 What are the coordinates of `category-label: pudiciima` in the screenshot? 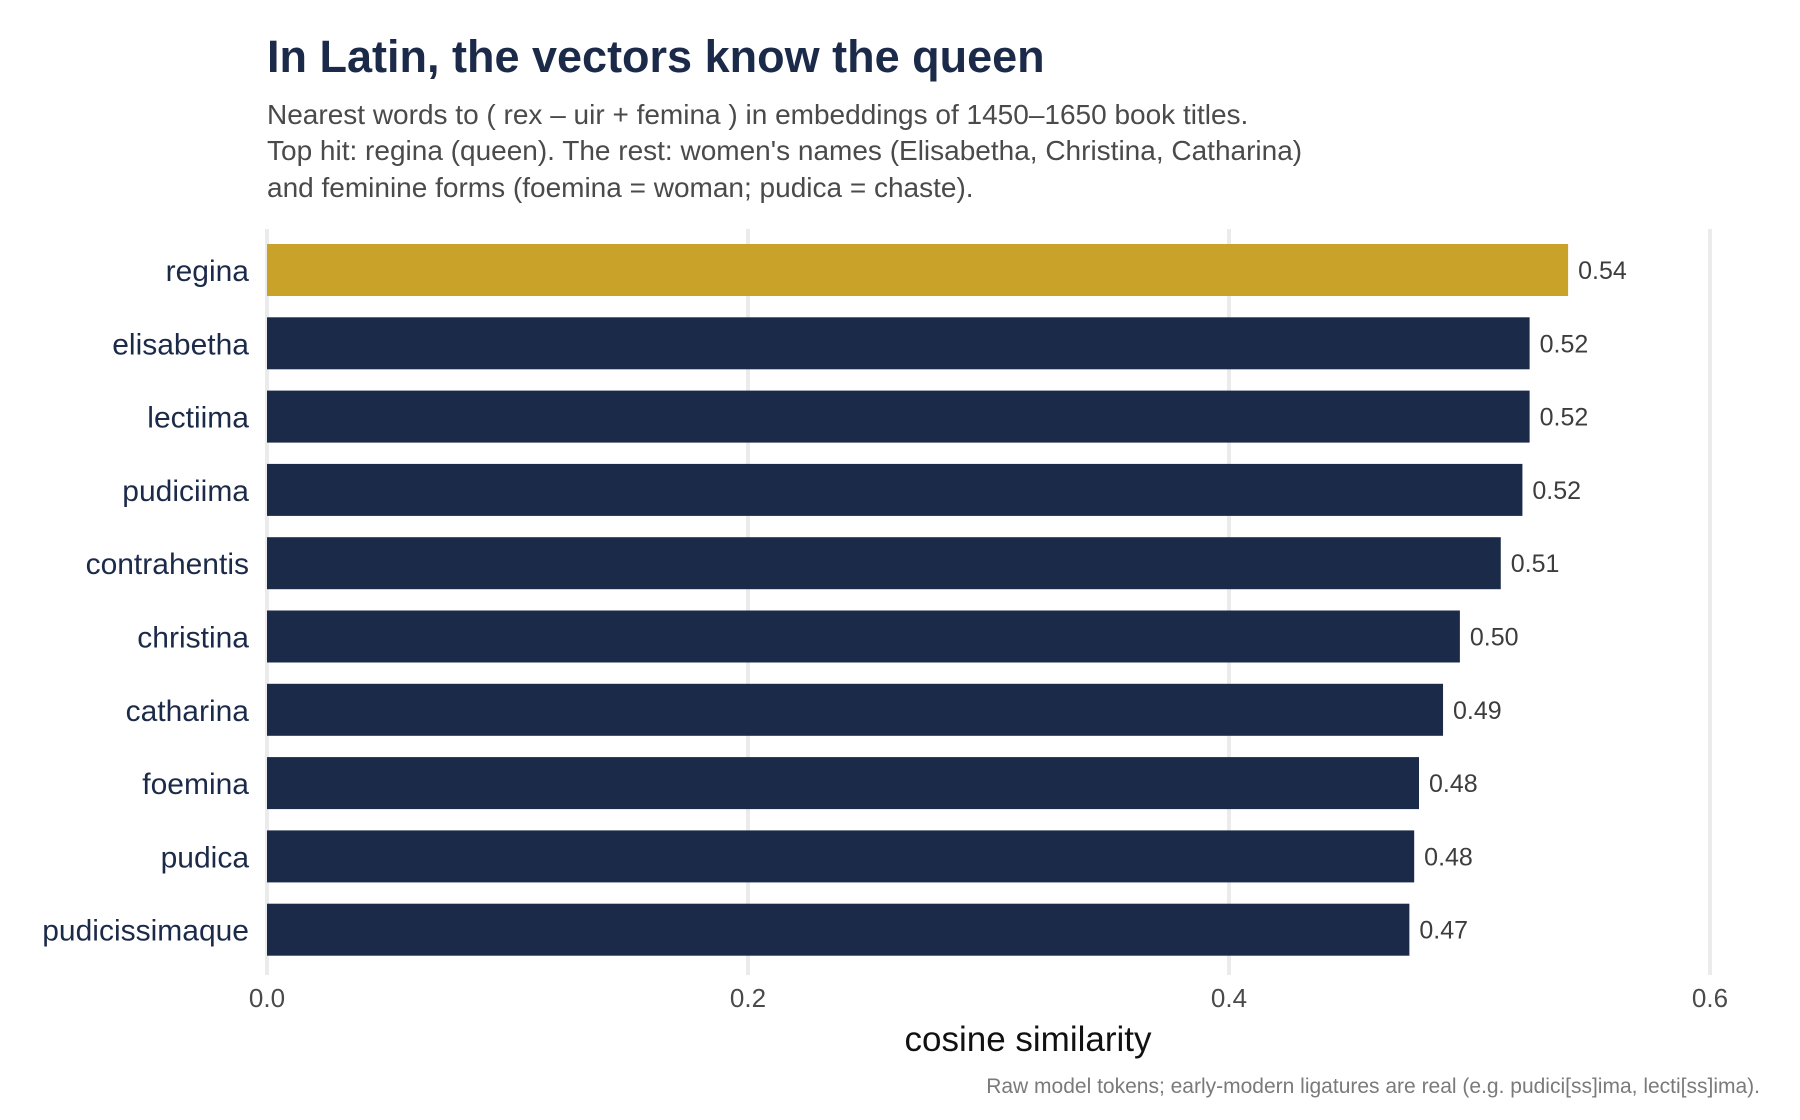 It's located at (185, 491).